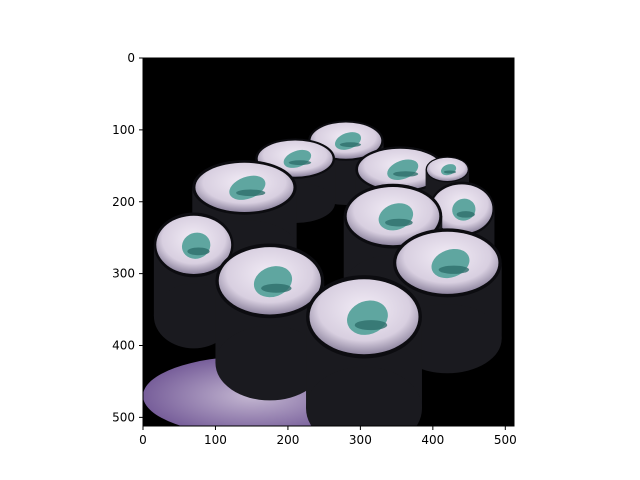 The height and width of the screenshot is (480, 640). I want to click on y-tick-label: 200, so click(123, 202).